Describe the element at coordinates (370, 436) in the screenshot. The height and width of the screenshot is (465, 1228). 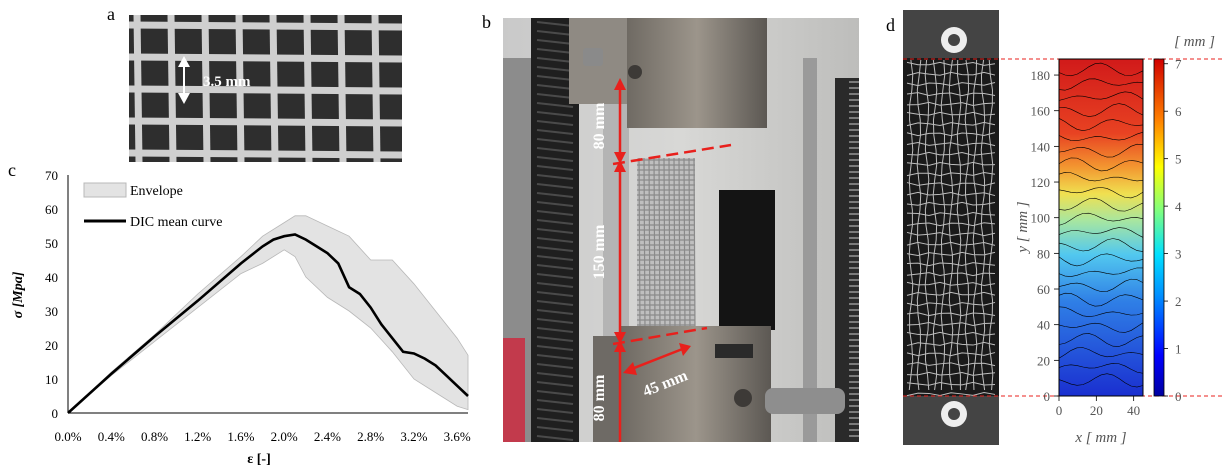
I see `chart-xtick-label: 2.8%` at that location.